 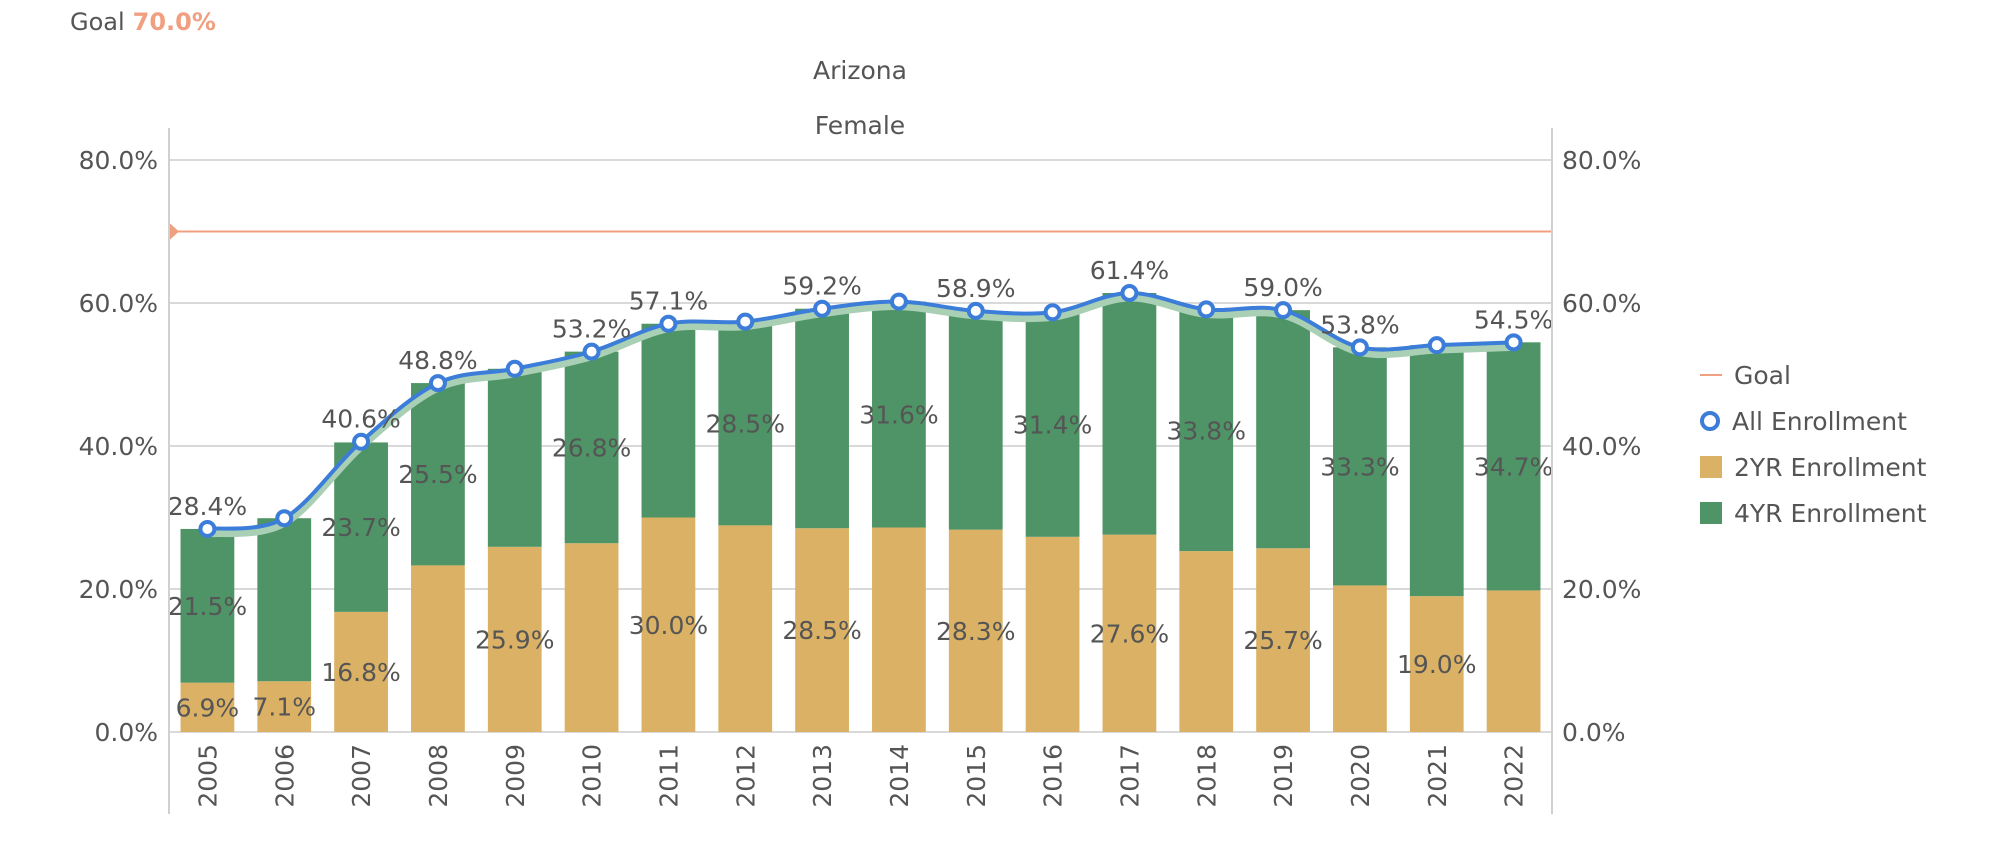 I want to click on data-label-4yr: 33.8%, so click(x=1206, y=430).